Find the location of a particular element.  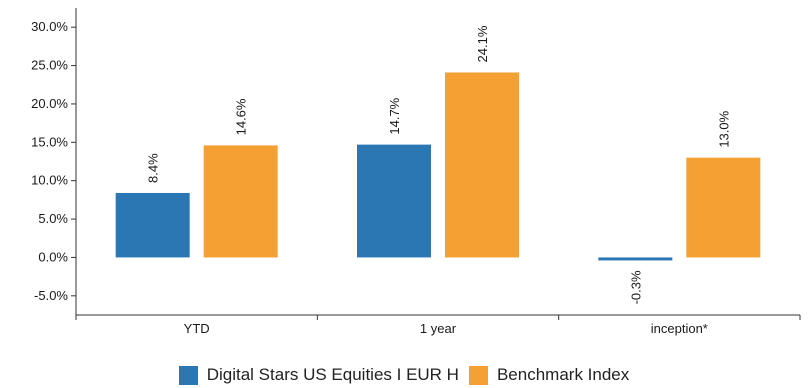

legend-item-fund: Digital Stars US Equities I EUR H is located at coordinates (318, 375).